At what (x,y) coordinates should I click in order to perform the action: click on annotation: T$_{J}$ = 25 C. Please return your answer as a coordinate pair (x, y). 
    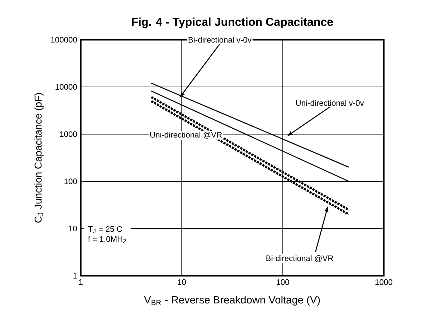
    Looking at the image, I should click on (105, 230).